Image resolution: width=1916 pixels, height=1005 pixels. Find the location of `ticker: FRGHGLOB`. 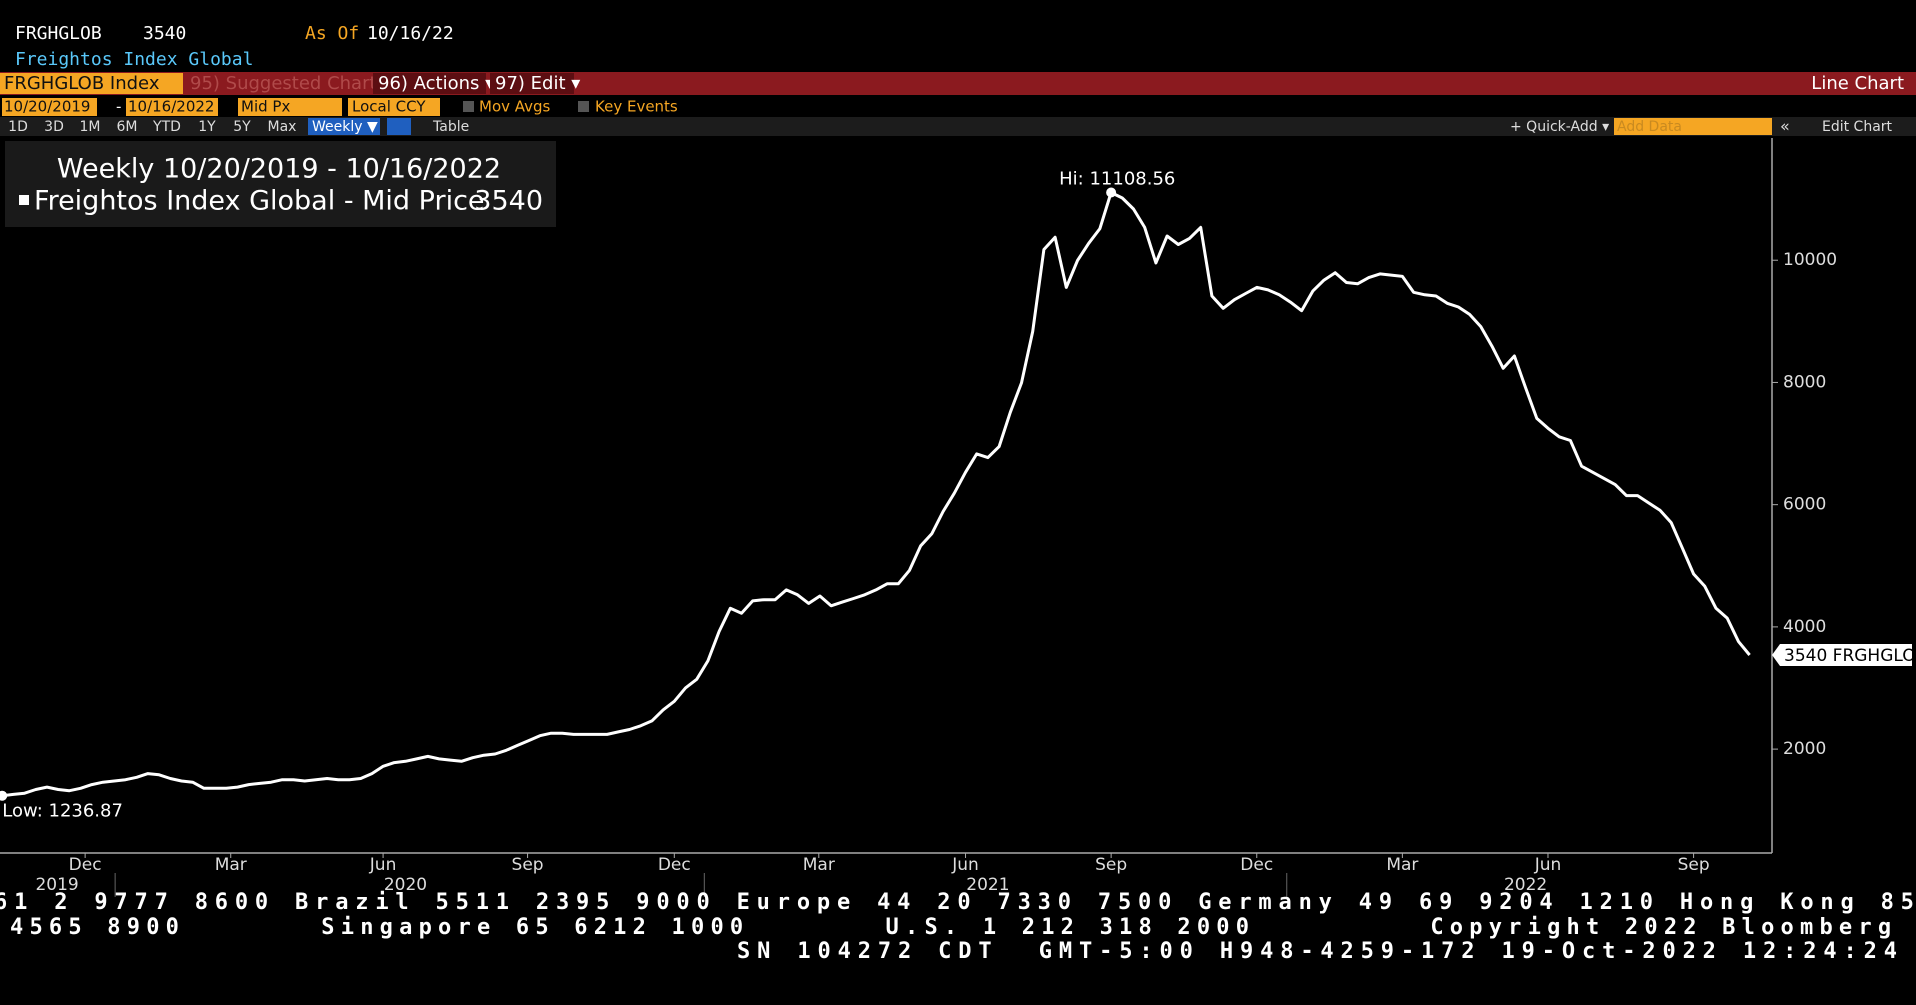

ticker: FRGHGLOB is located at coordinates (58, 33).